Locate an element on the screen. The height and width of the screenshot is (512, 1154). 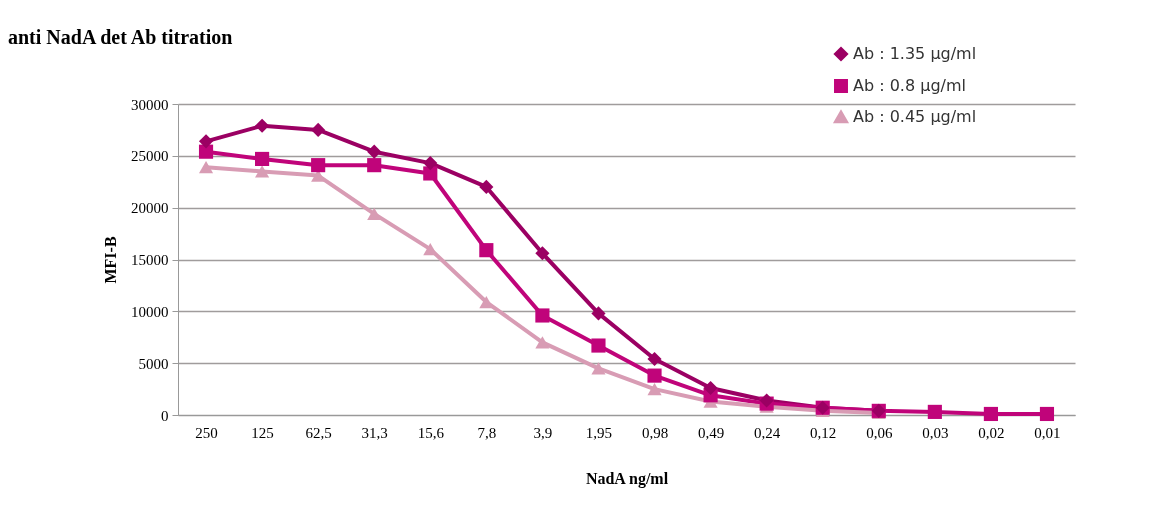
x-tick-label: 7,8 is located at coordinates (487, 432).